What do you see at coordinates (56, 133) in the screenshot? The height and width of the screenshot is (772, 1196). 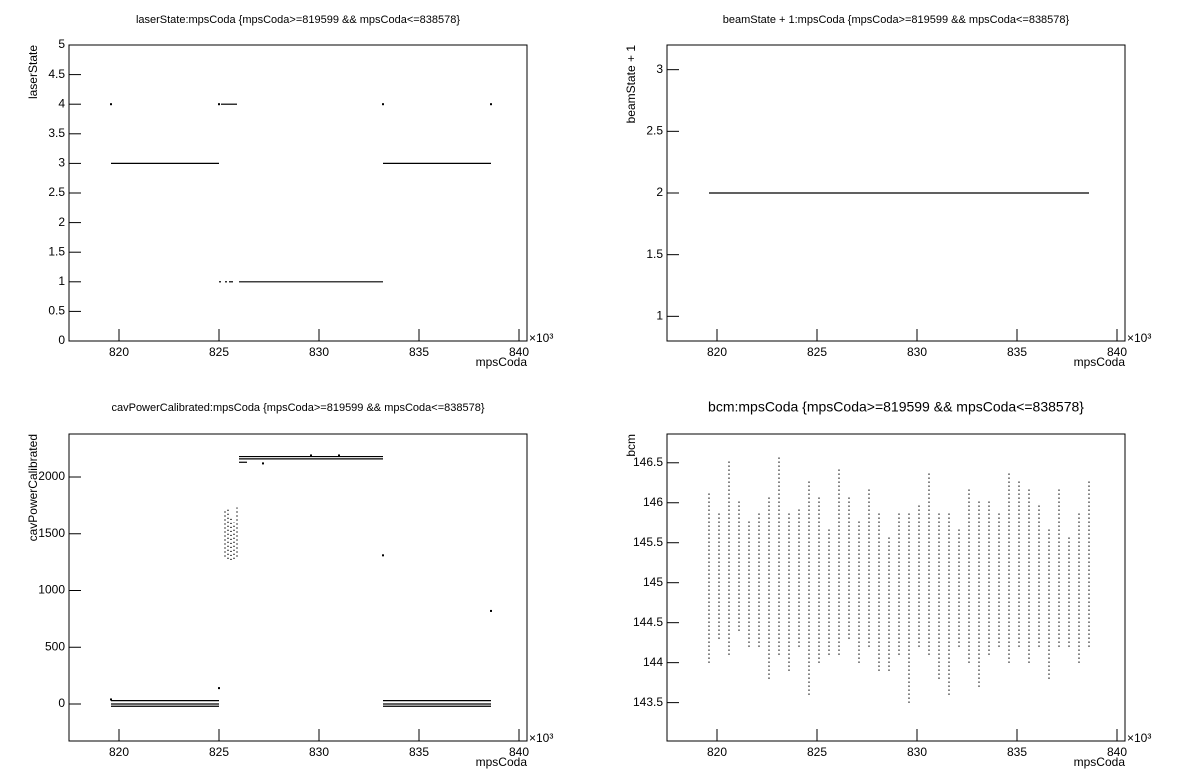 I see `y-tick-label: 3.5` at bounding box center [56, 133].